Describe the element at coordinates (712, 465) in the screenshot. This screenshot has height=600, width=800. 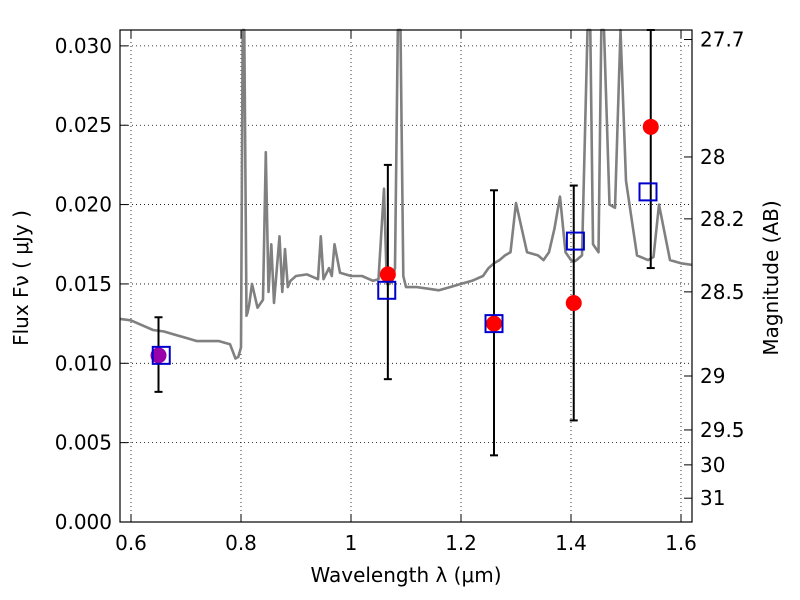
I see `y2-tick-label: 30` at that location.